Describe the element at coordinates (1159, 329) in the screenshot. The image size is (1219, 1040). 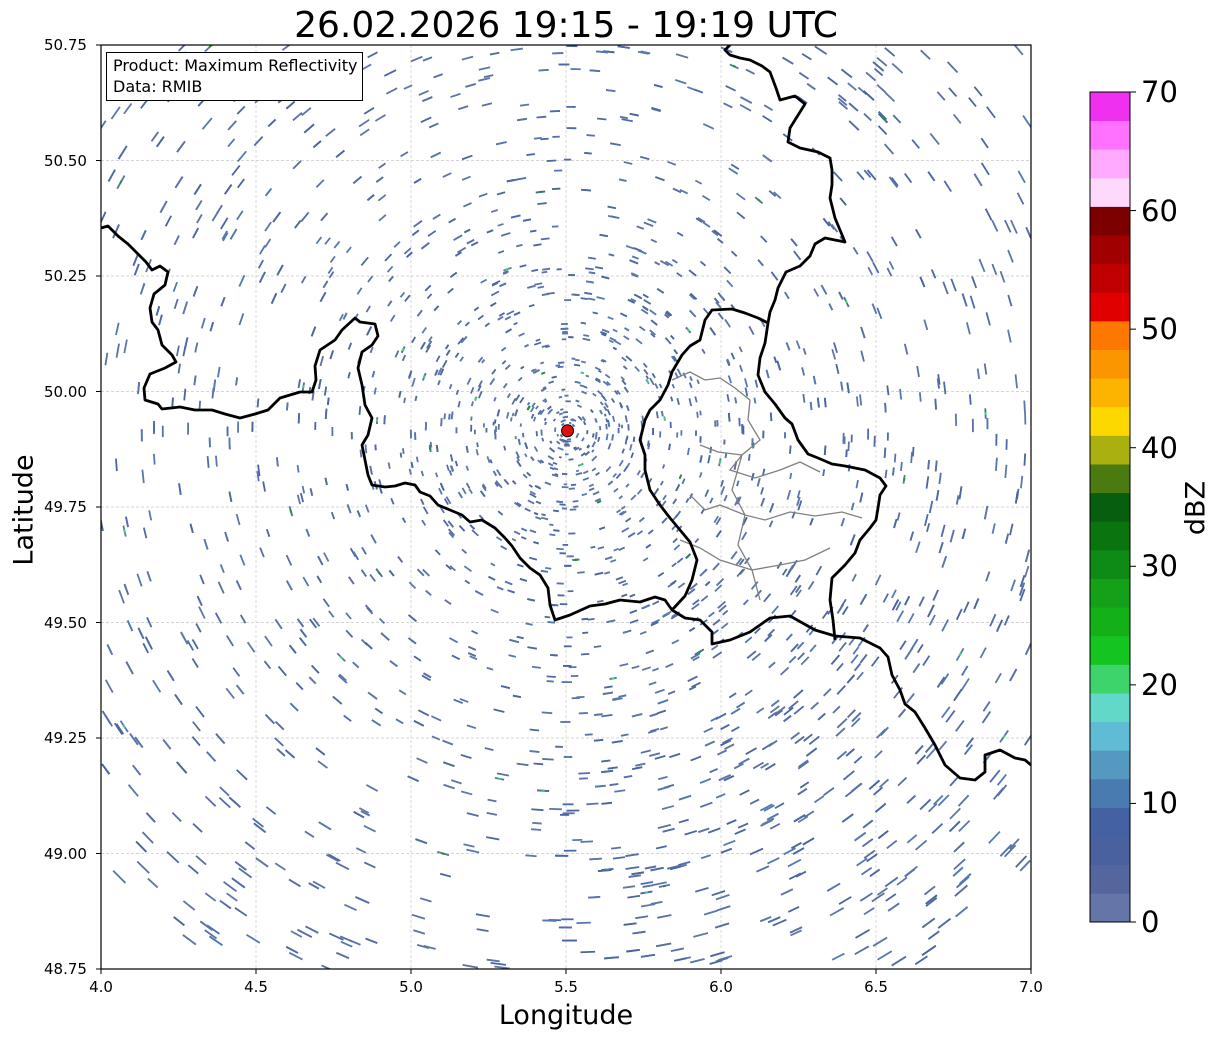
I see `colorbar-tick-label: 50` at that location.